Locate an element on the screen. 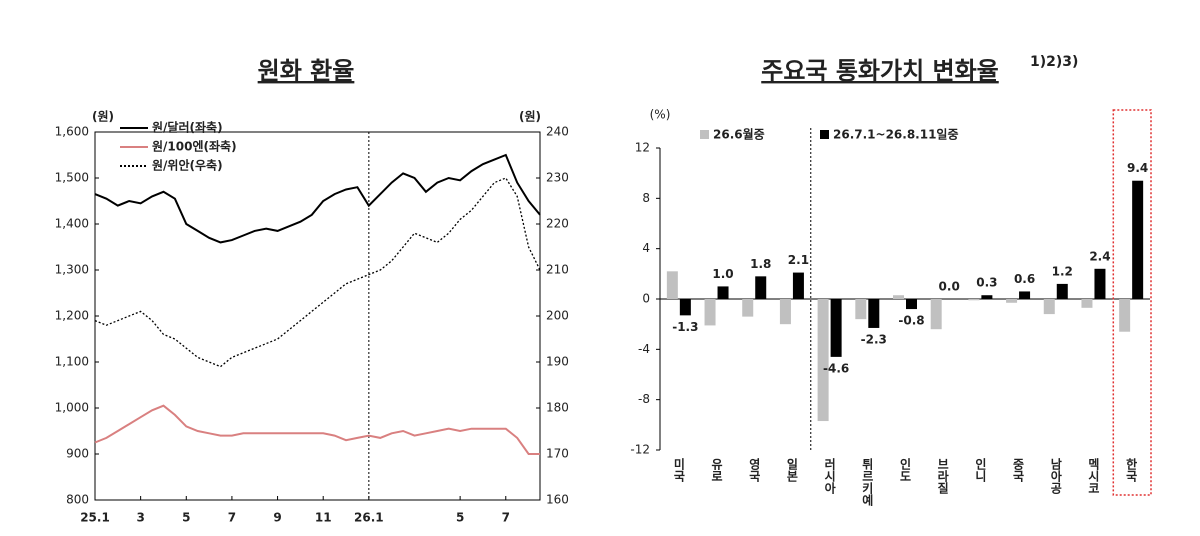 The height and width of the screenshot is (536, 1200). x-tick-label: 브라질 is located at coordinates (943, 476).